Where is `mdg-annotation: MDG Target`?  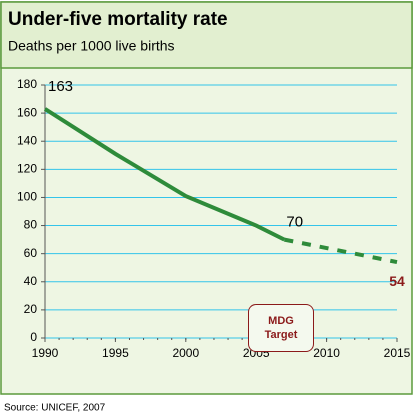
mdg-annotation: MDG Target is located at coordinates (281, 328).